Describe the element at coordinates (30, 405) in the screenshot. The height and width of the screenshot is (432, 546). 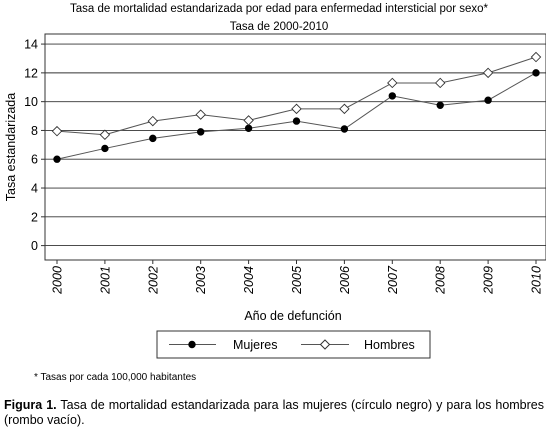
I see `caption-label: Figura 1.` at that location.